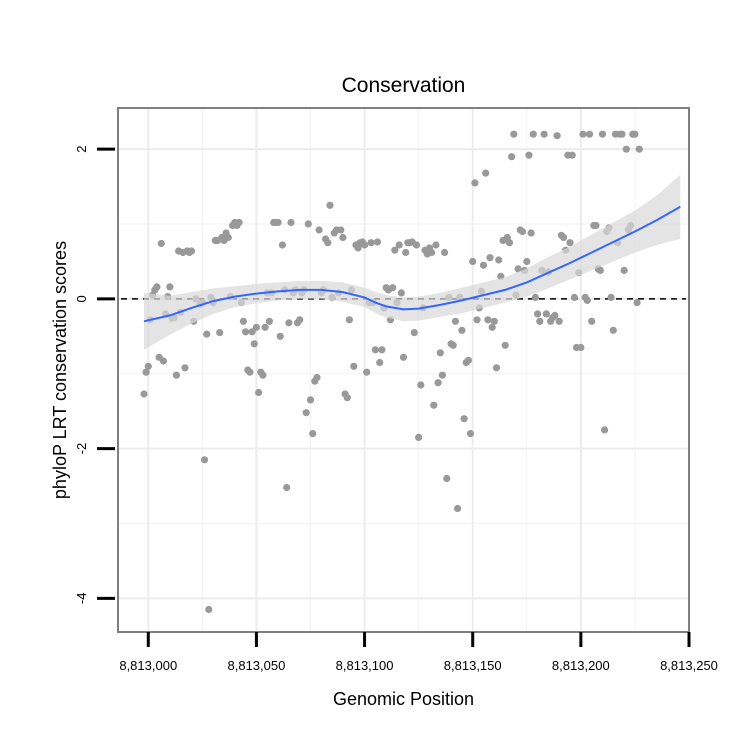  I want to click on x-axis-title: Genomic Position, so click(403, 699).